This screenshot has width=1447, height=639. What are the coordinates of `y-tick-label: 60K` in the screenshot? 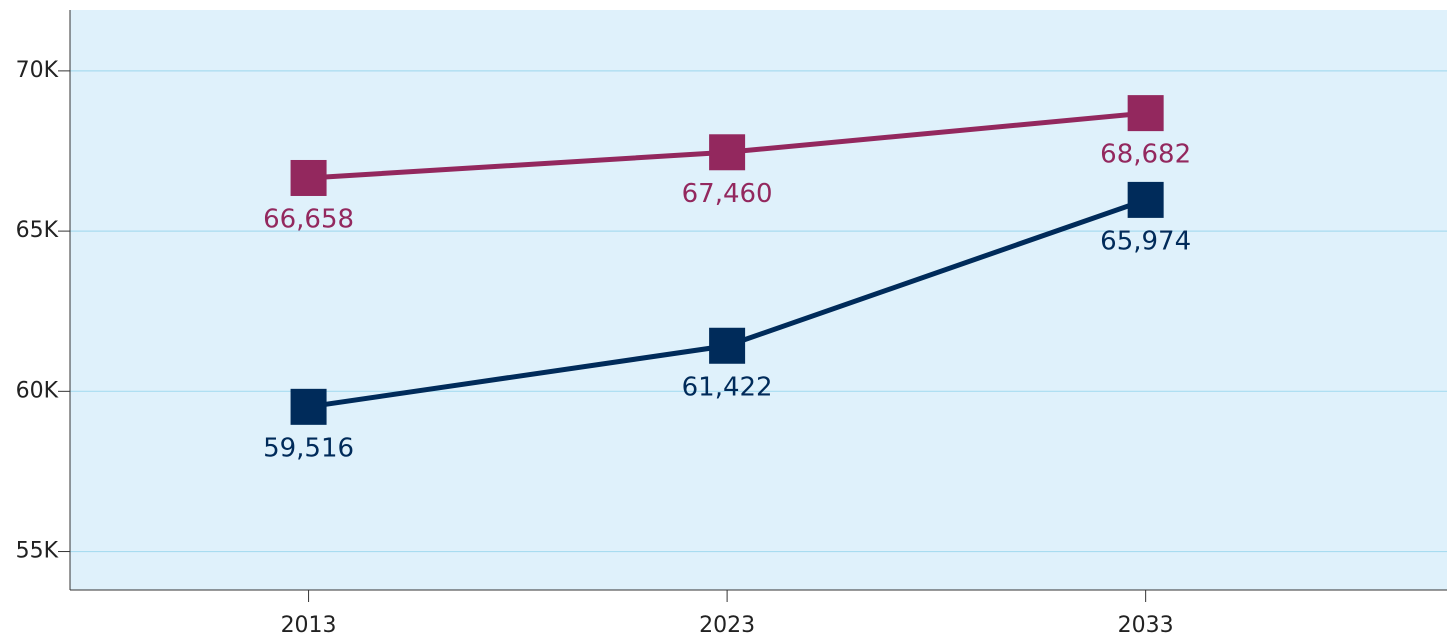 It's located at (37, 390).